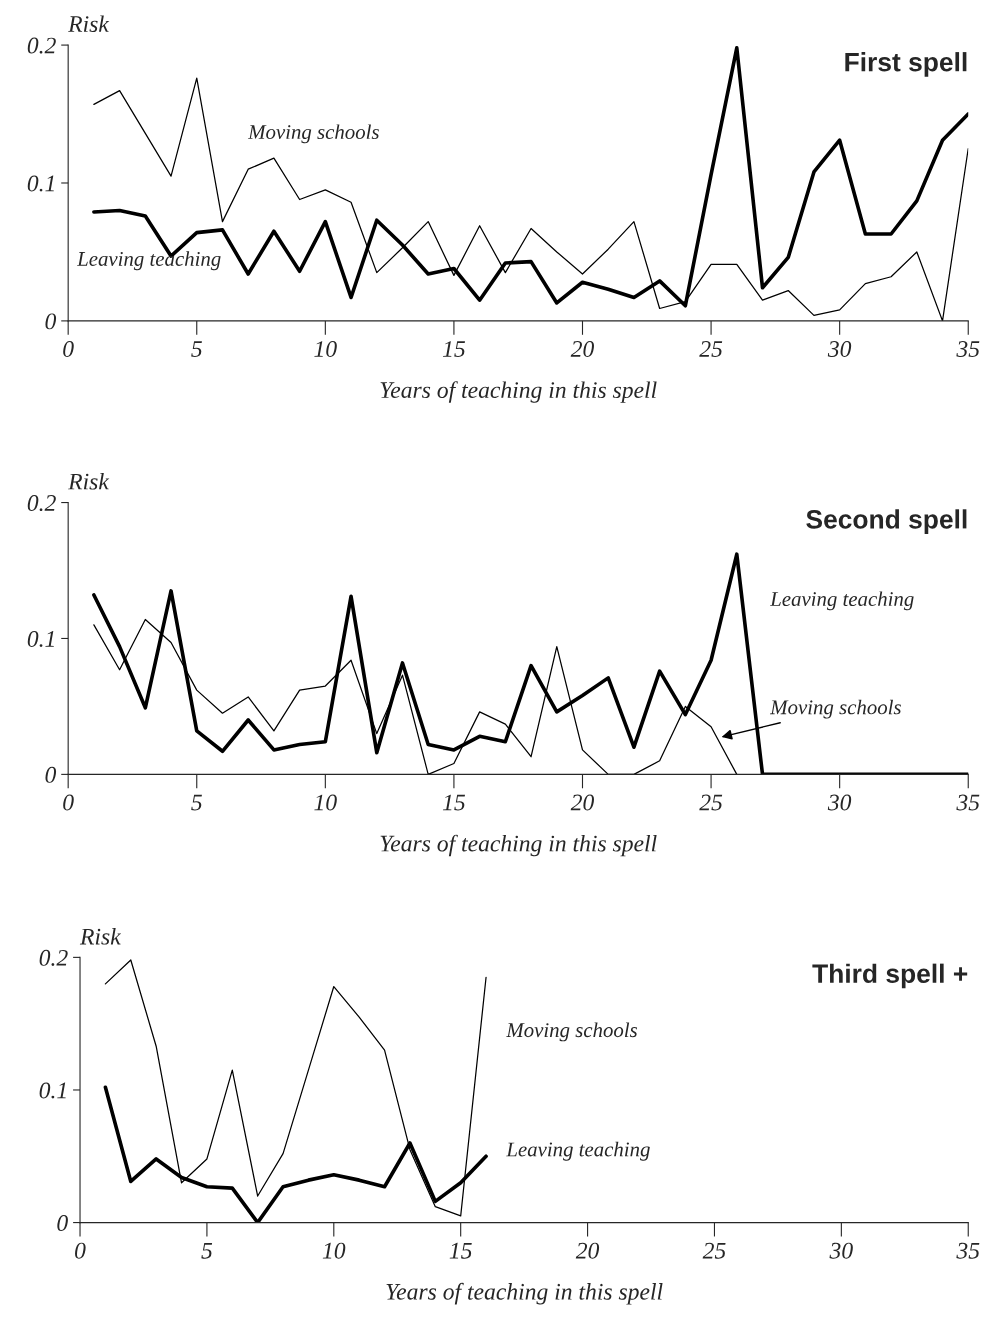 The width and height of the screenshot is (988, 1326). I want to click on line-series, so click(530, 663).